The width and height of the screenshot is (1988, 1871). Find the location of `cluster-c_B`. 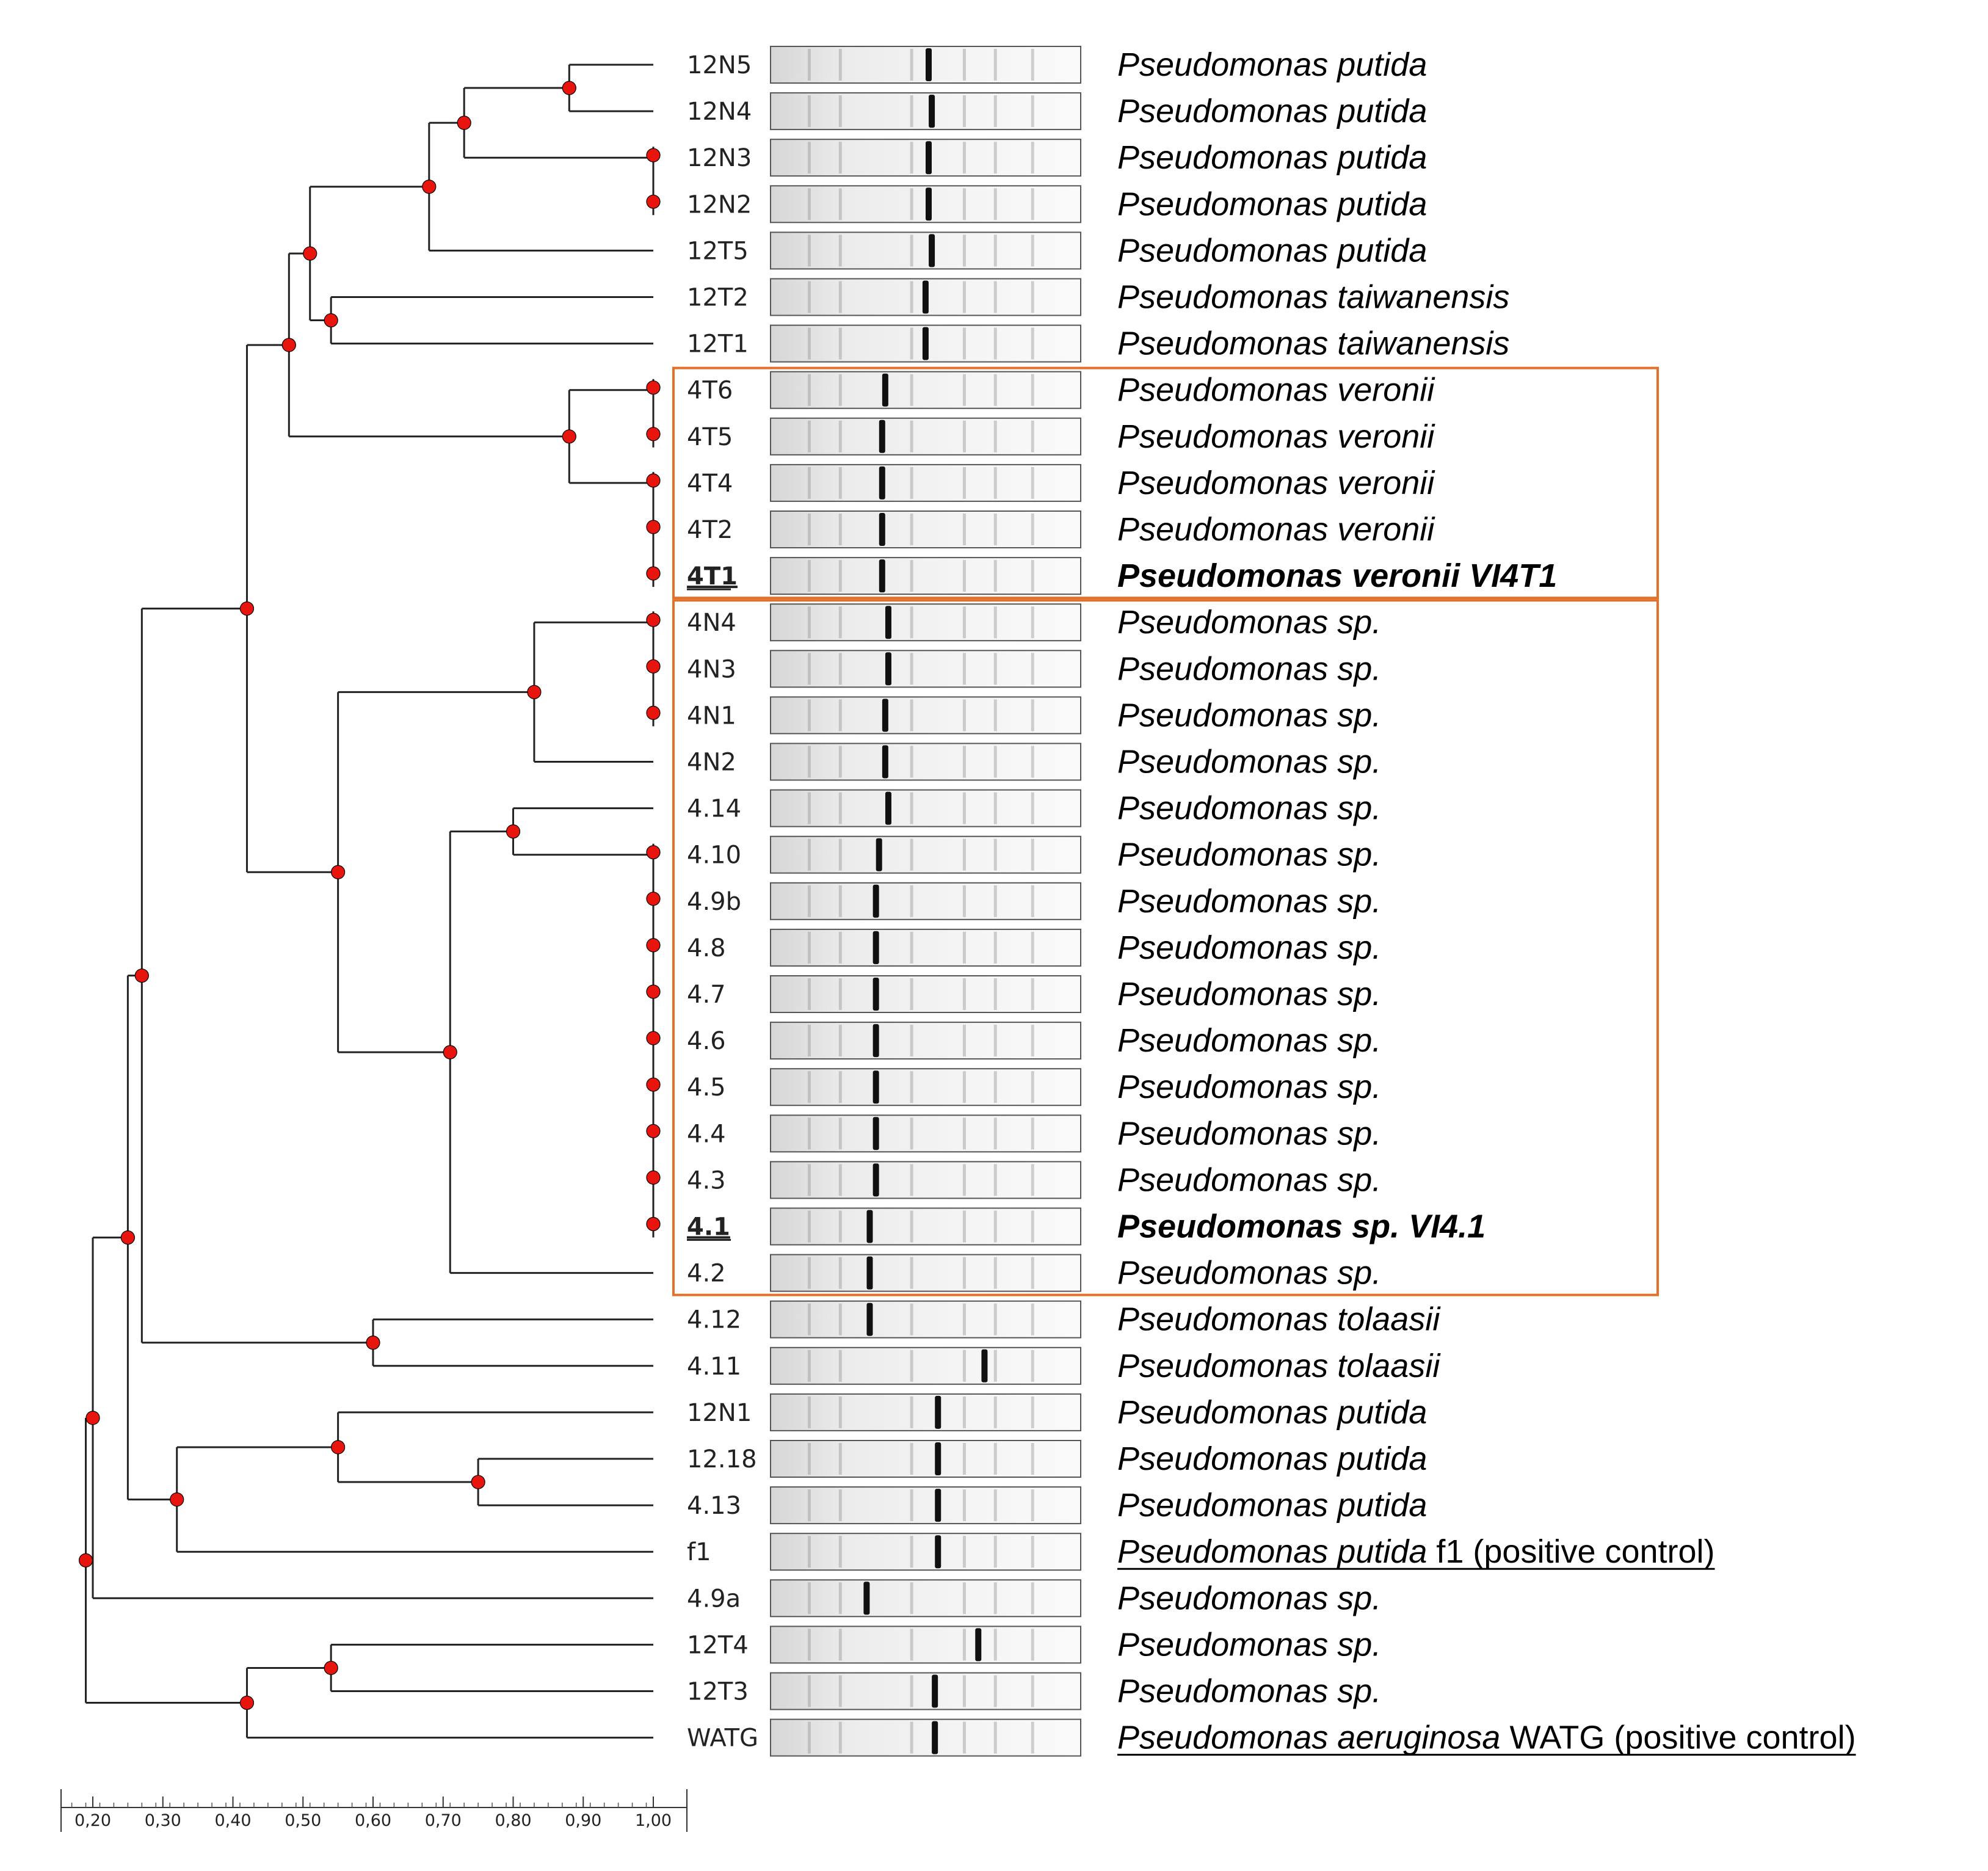

cluster-c_B is located at coordinates (151, 1238).